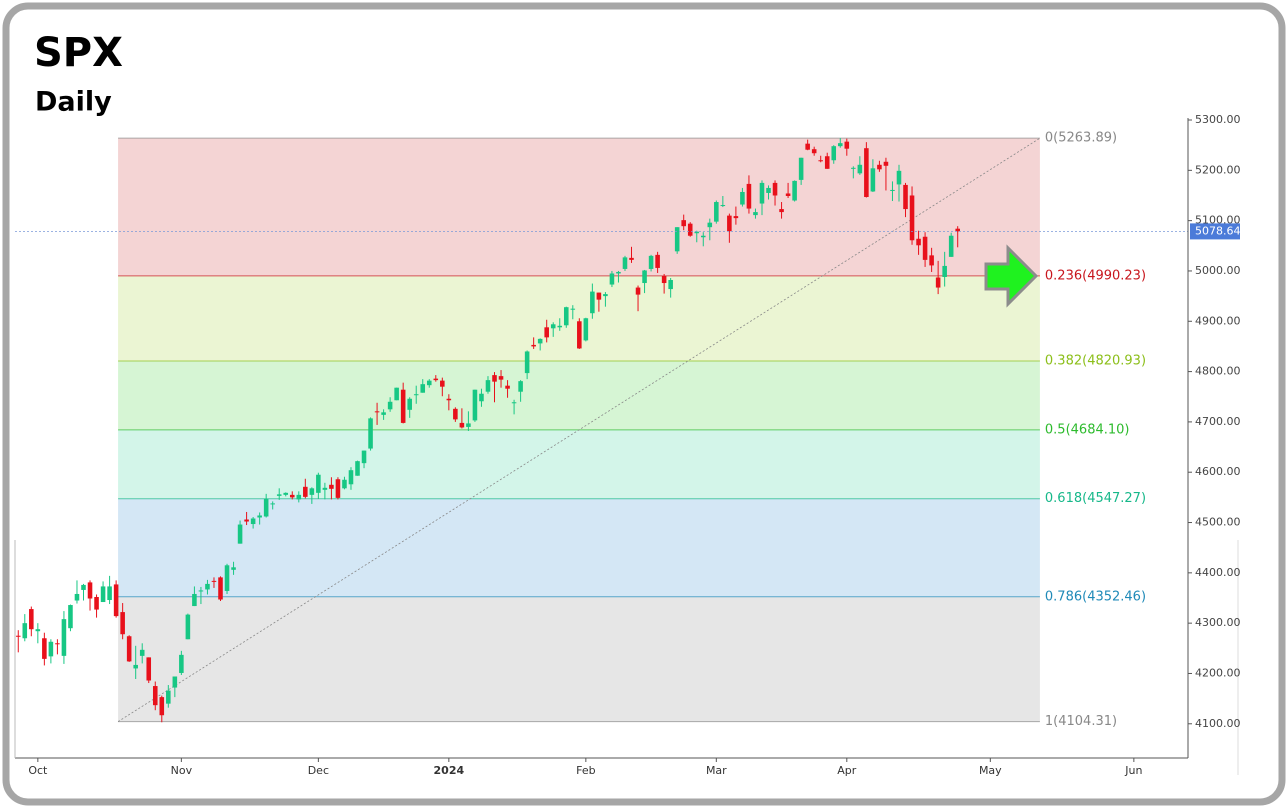 Image resolution: width=1288 pixels, height=812 pixels. Describe the element at coordinates (318, 770) in the screenshot. I see `x-tick-label: Dec` at that location.